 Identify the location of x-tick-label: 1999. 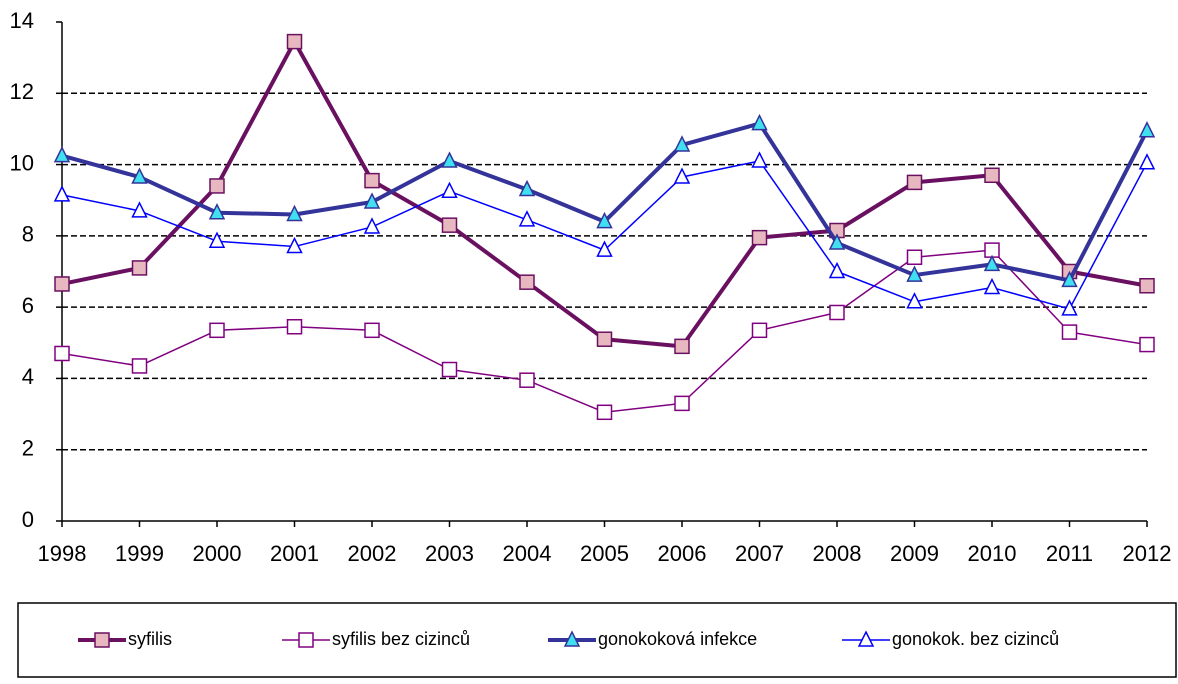
(139, 553).